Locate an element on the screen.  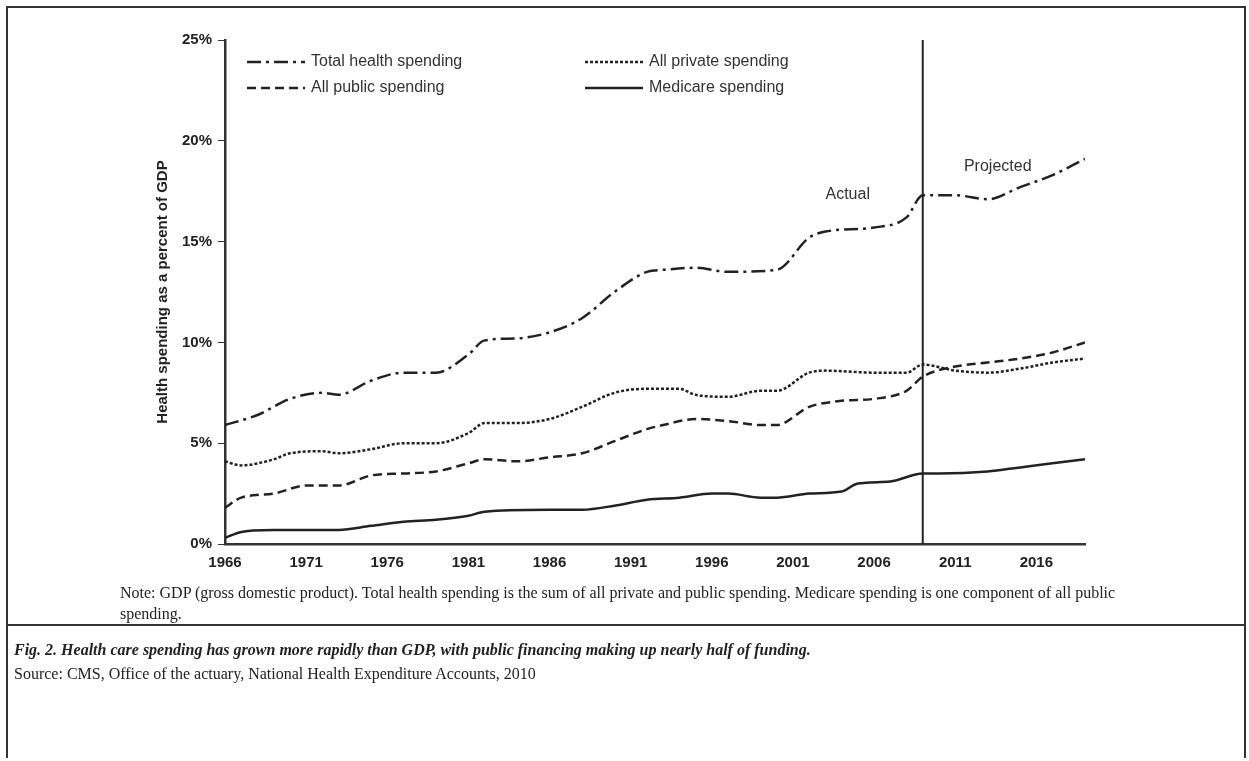
y-tick-label: 10% is located at coordinates (197, 341).